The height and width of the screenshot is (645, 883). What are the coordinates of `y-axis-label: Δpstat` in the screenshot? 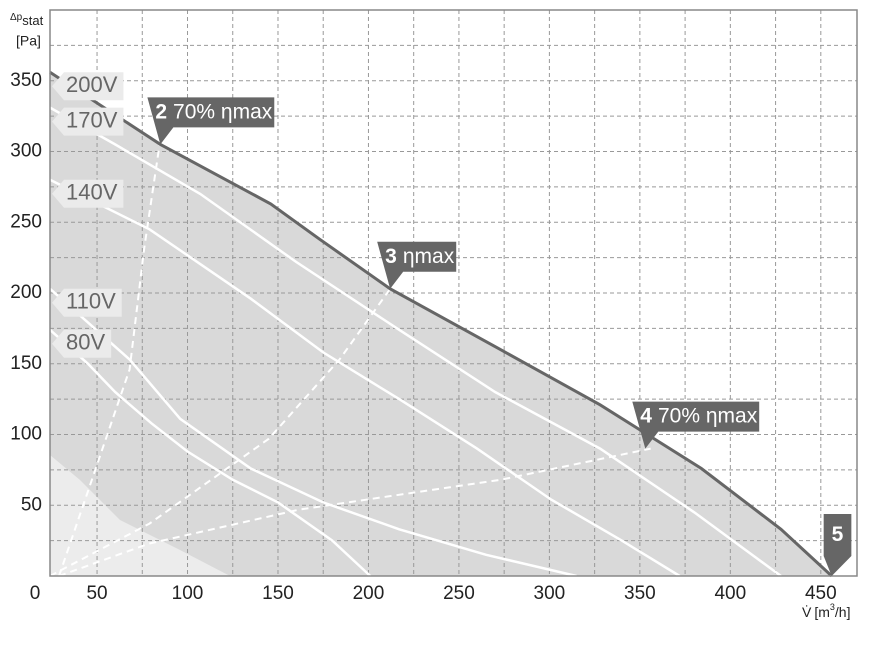 It's located at (27, 20).